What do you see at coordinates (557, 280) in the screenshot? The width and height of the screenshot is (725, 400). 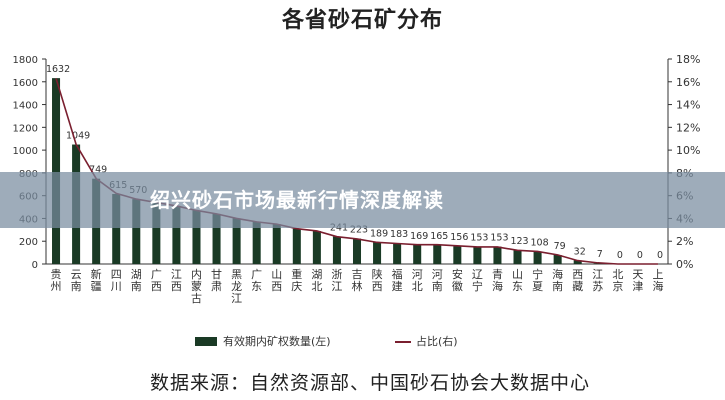 I see `x-tick-label: 海南` at bounding box center [557, 280].